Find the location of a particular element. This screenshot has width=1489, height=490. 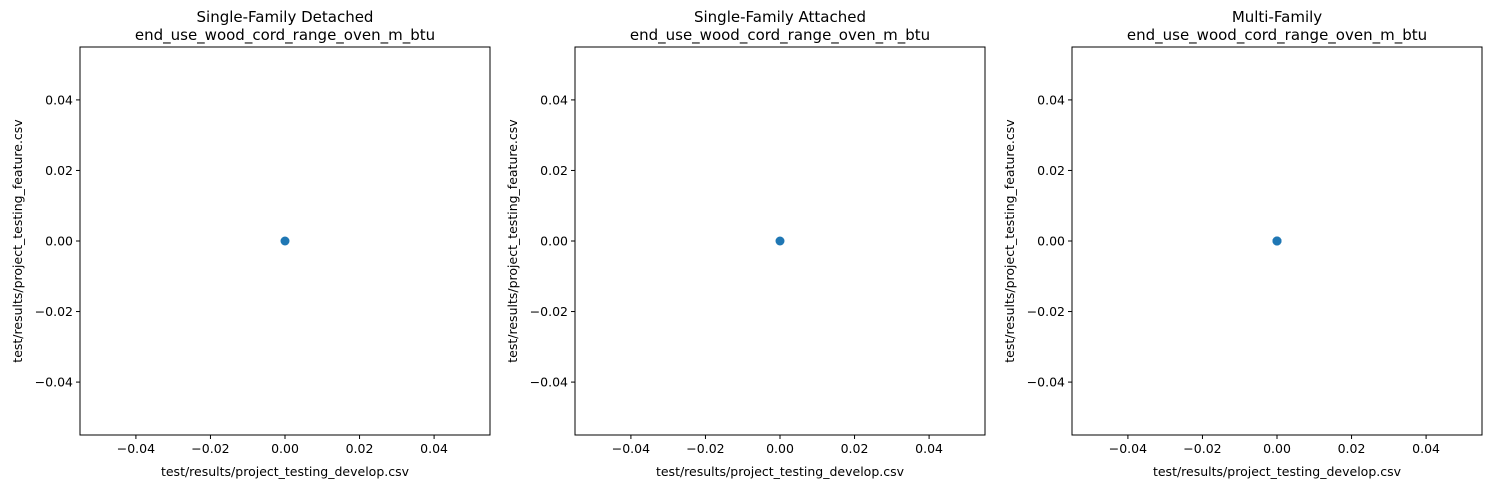

chart-title: Single-Family Attached is located at coordinates (780, 17).